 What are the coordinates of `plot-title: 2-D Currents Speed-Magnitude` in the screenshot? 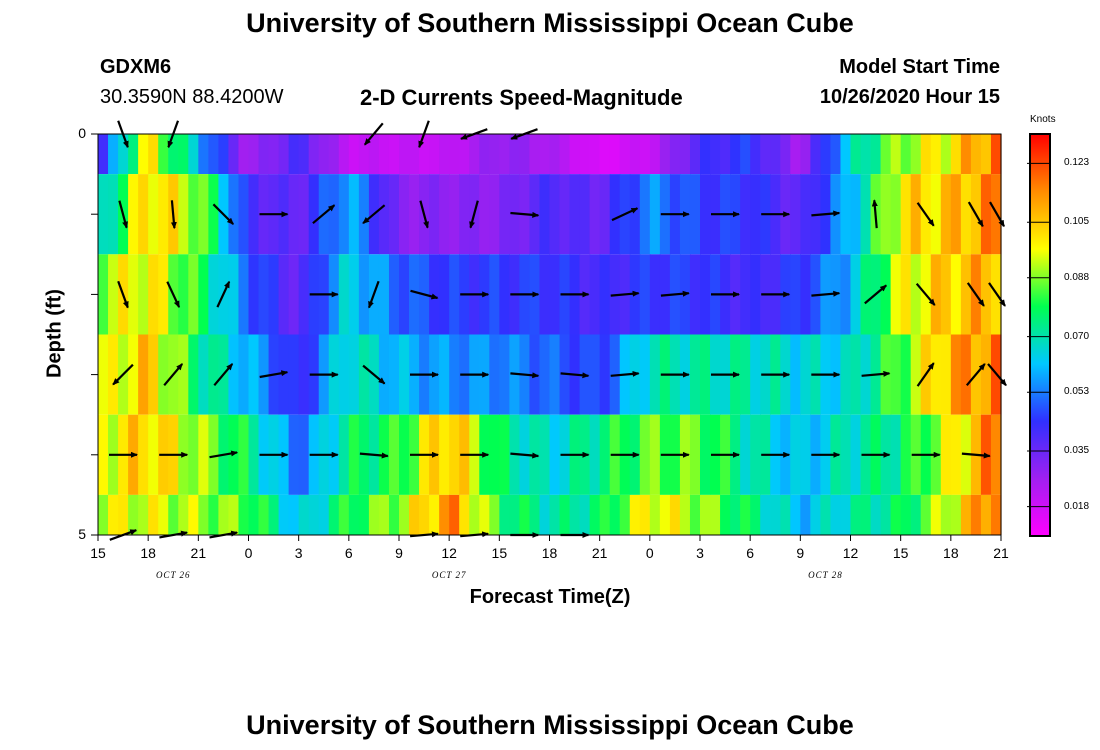 It's located at (521, 97).